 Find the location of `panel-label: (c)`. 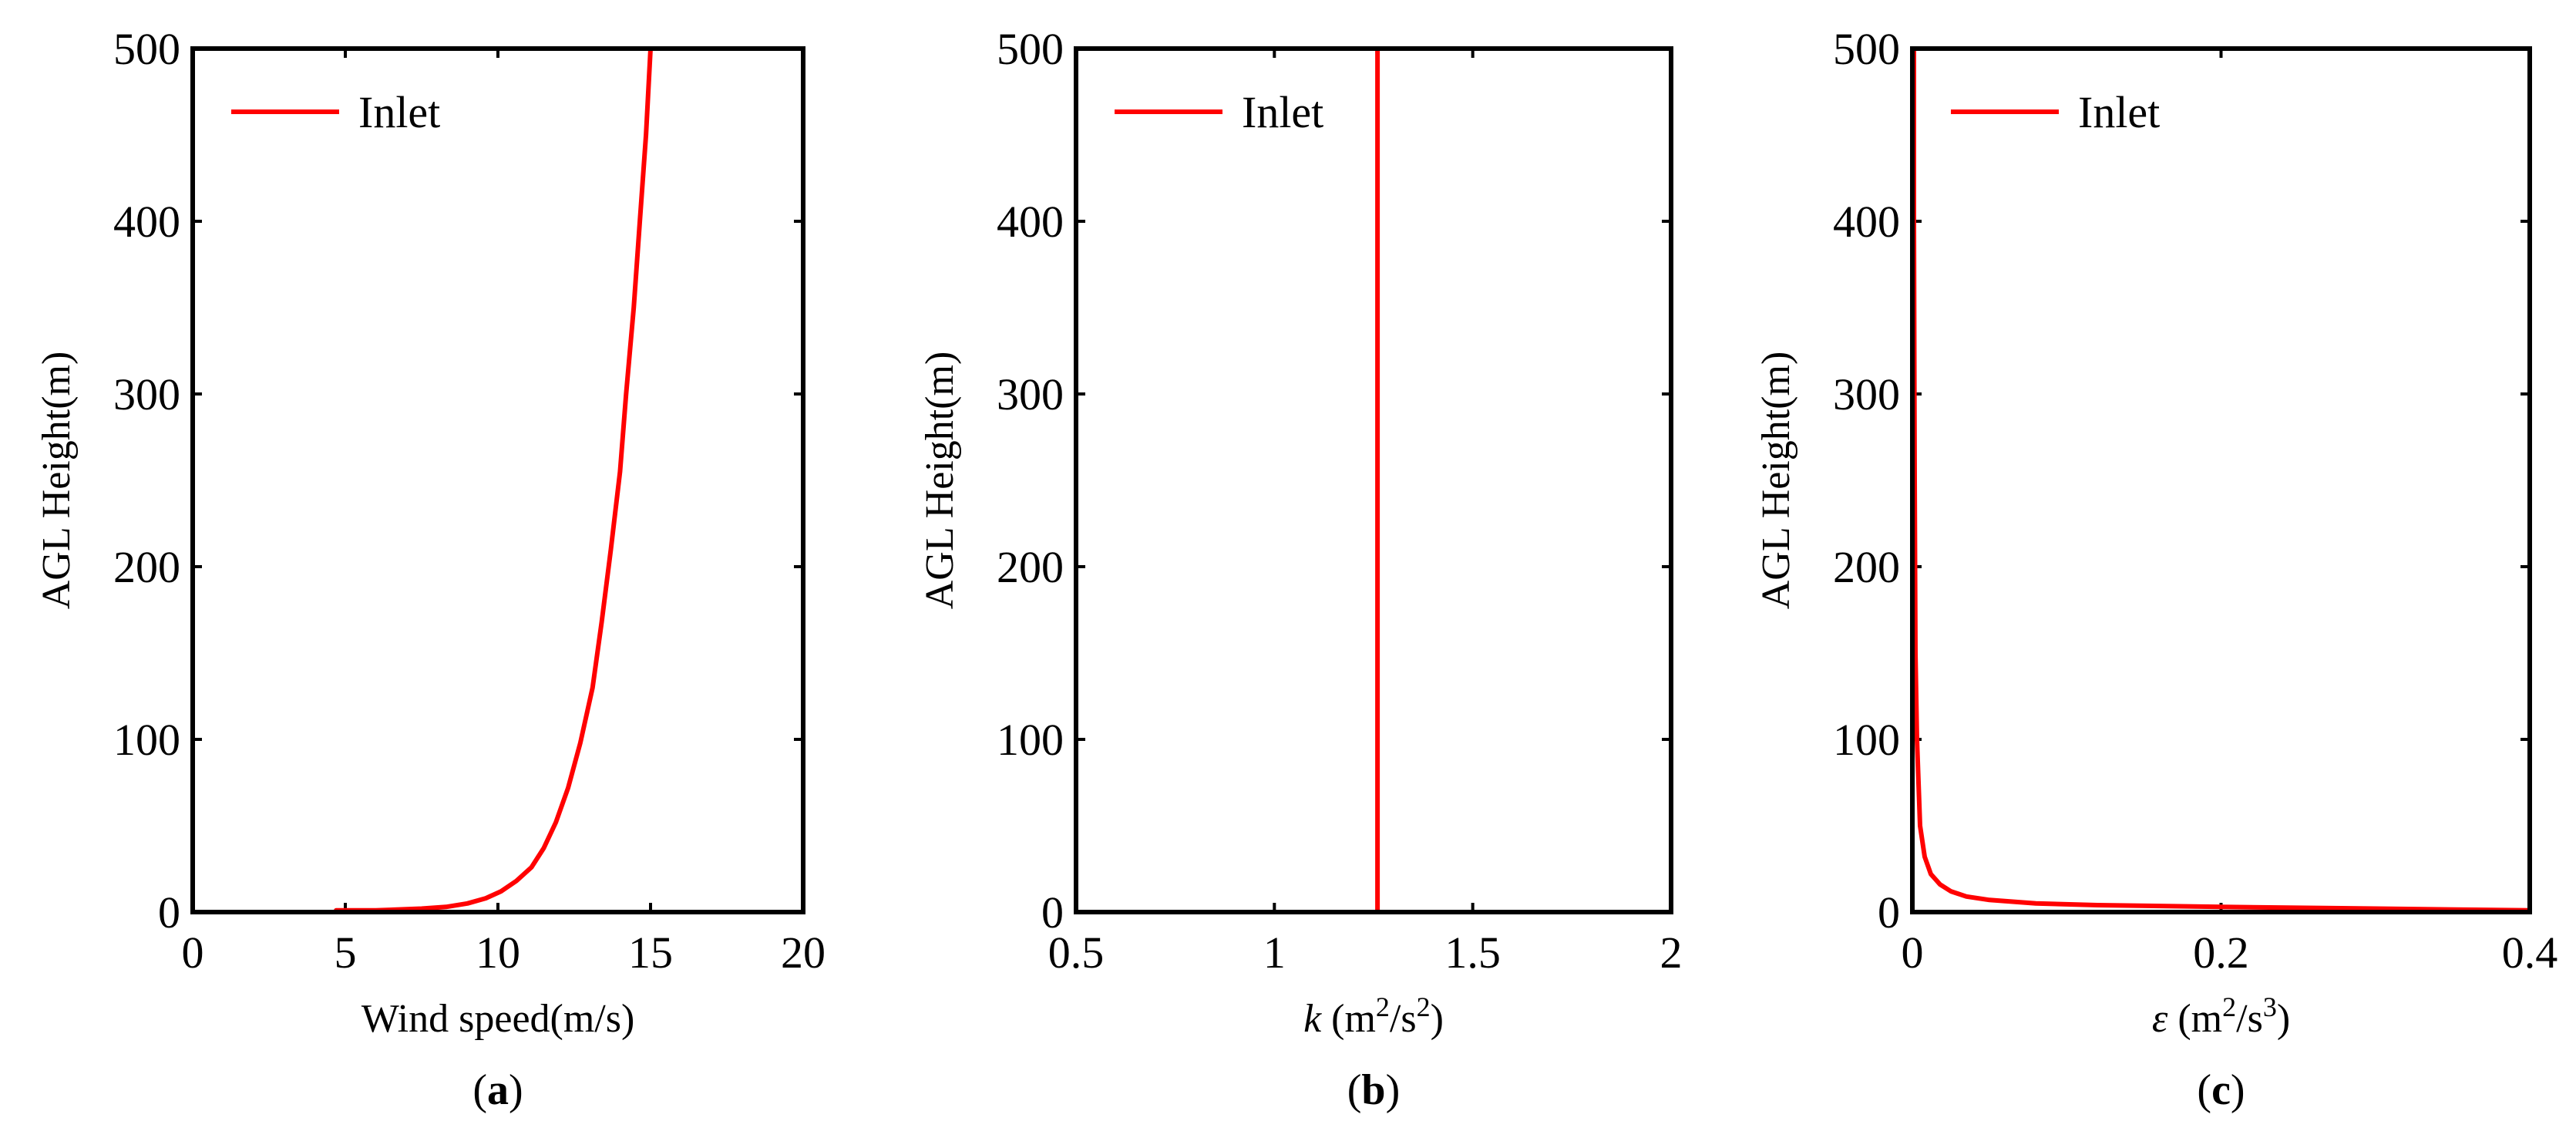

panel-label: (c) is located at coordinates (2221, 1090).